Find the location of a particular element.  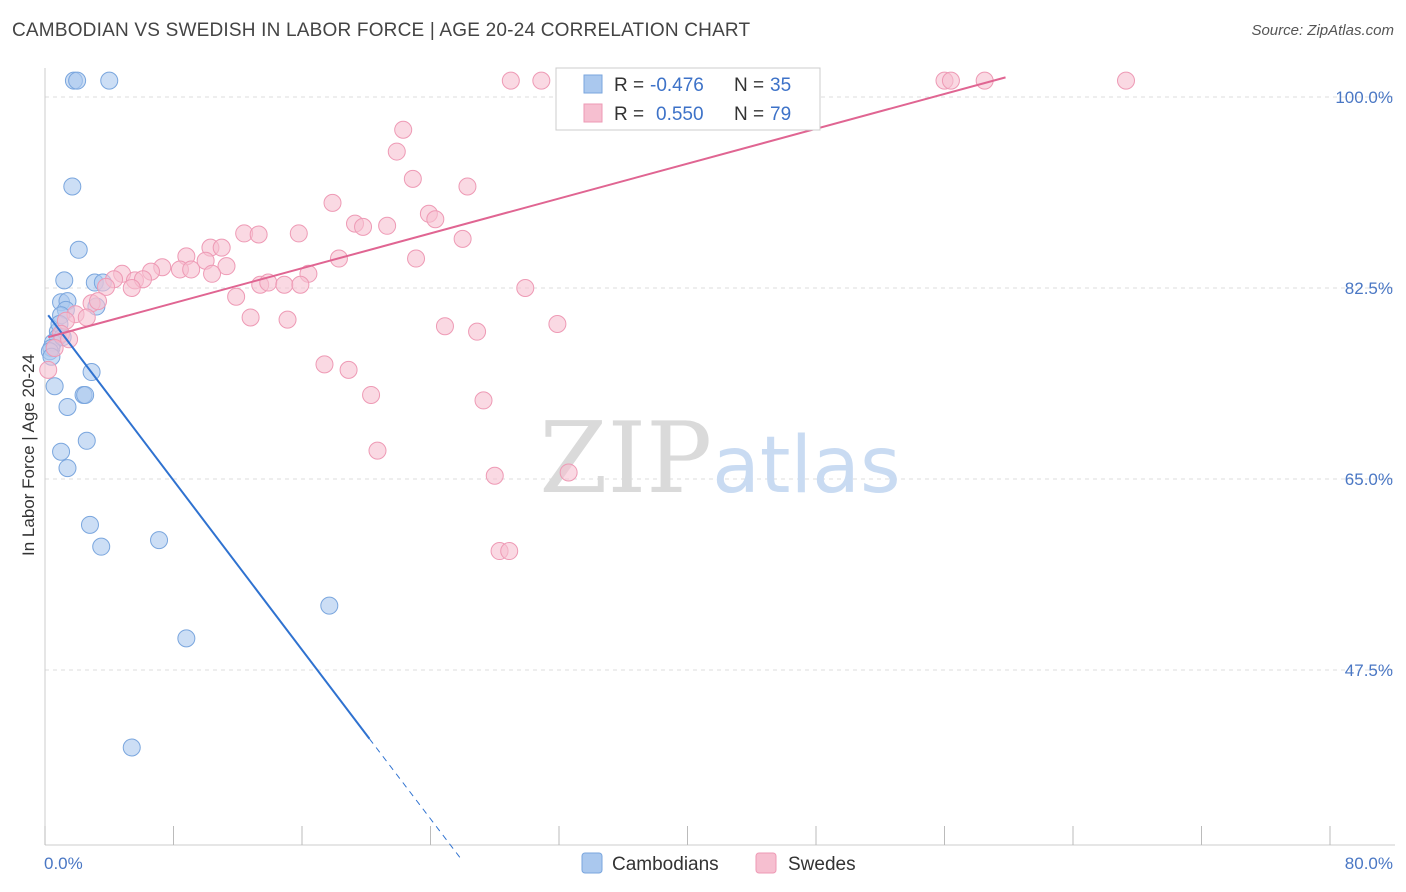

cambodians-trend-line is located at coordinates (209, 527).